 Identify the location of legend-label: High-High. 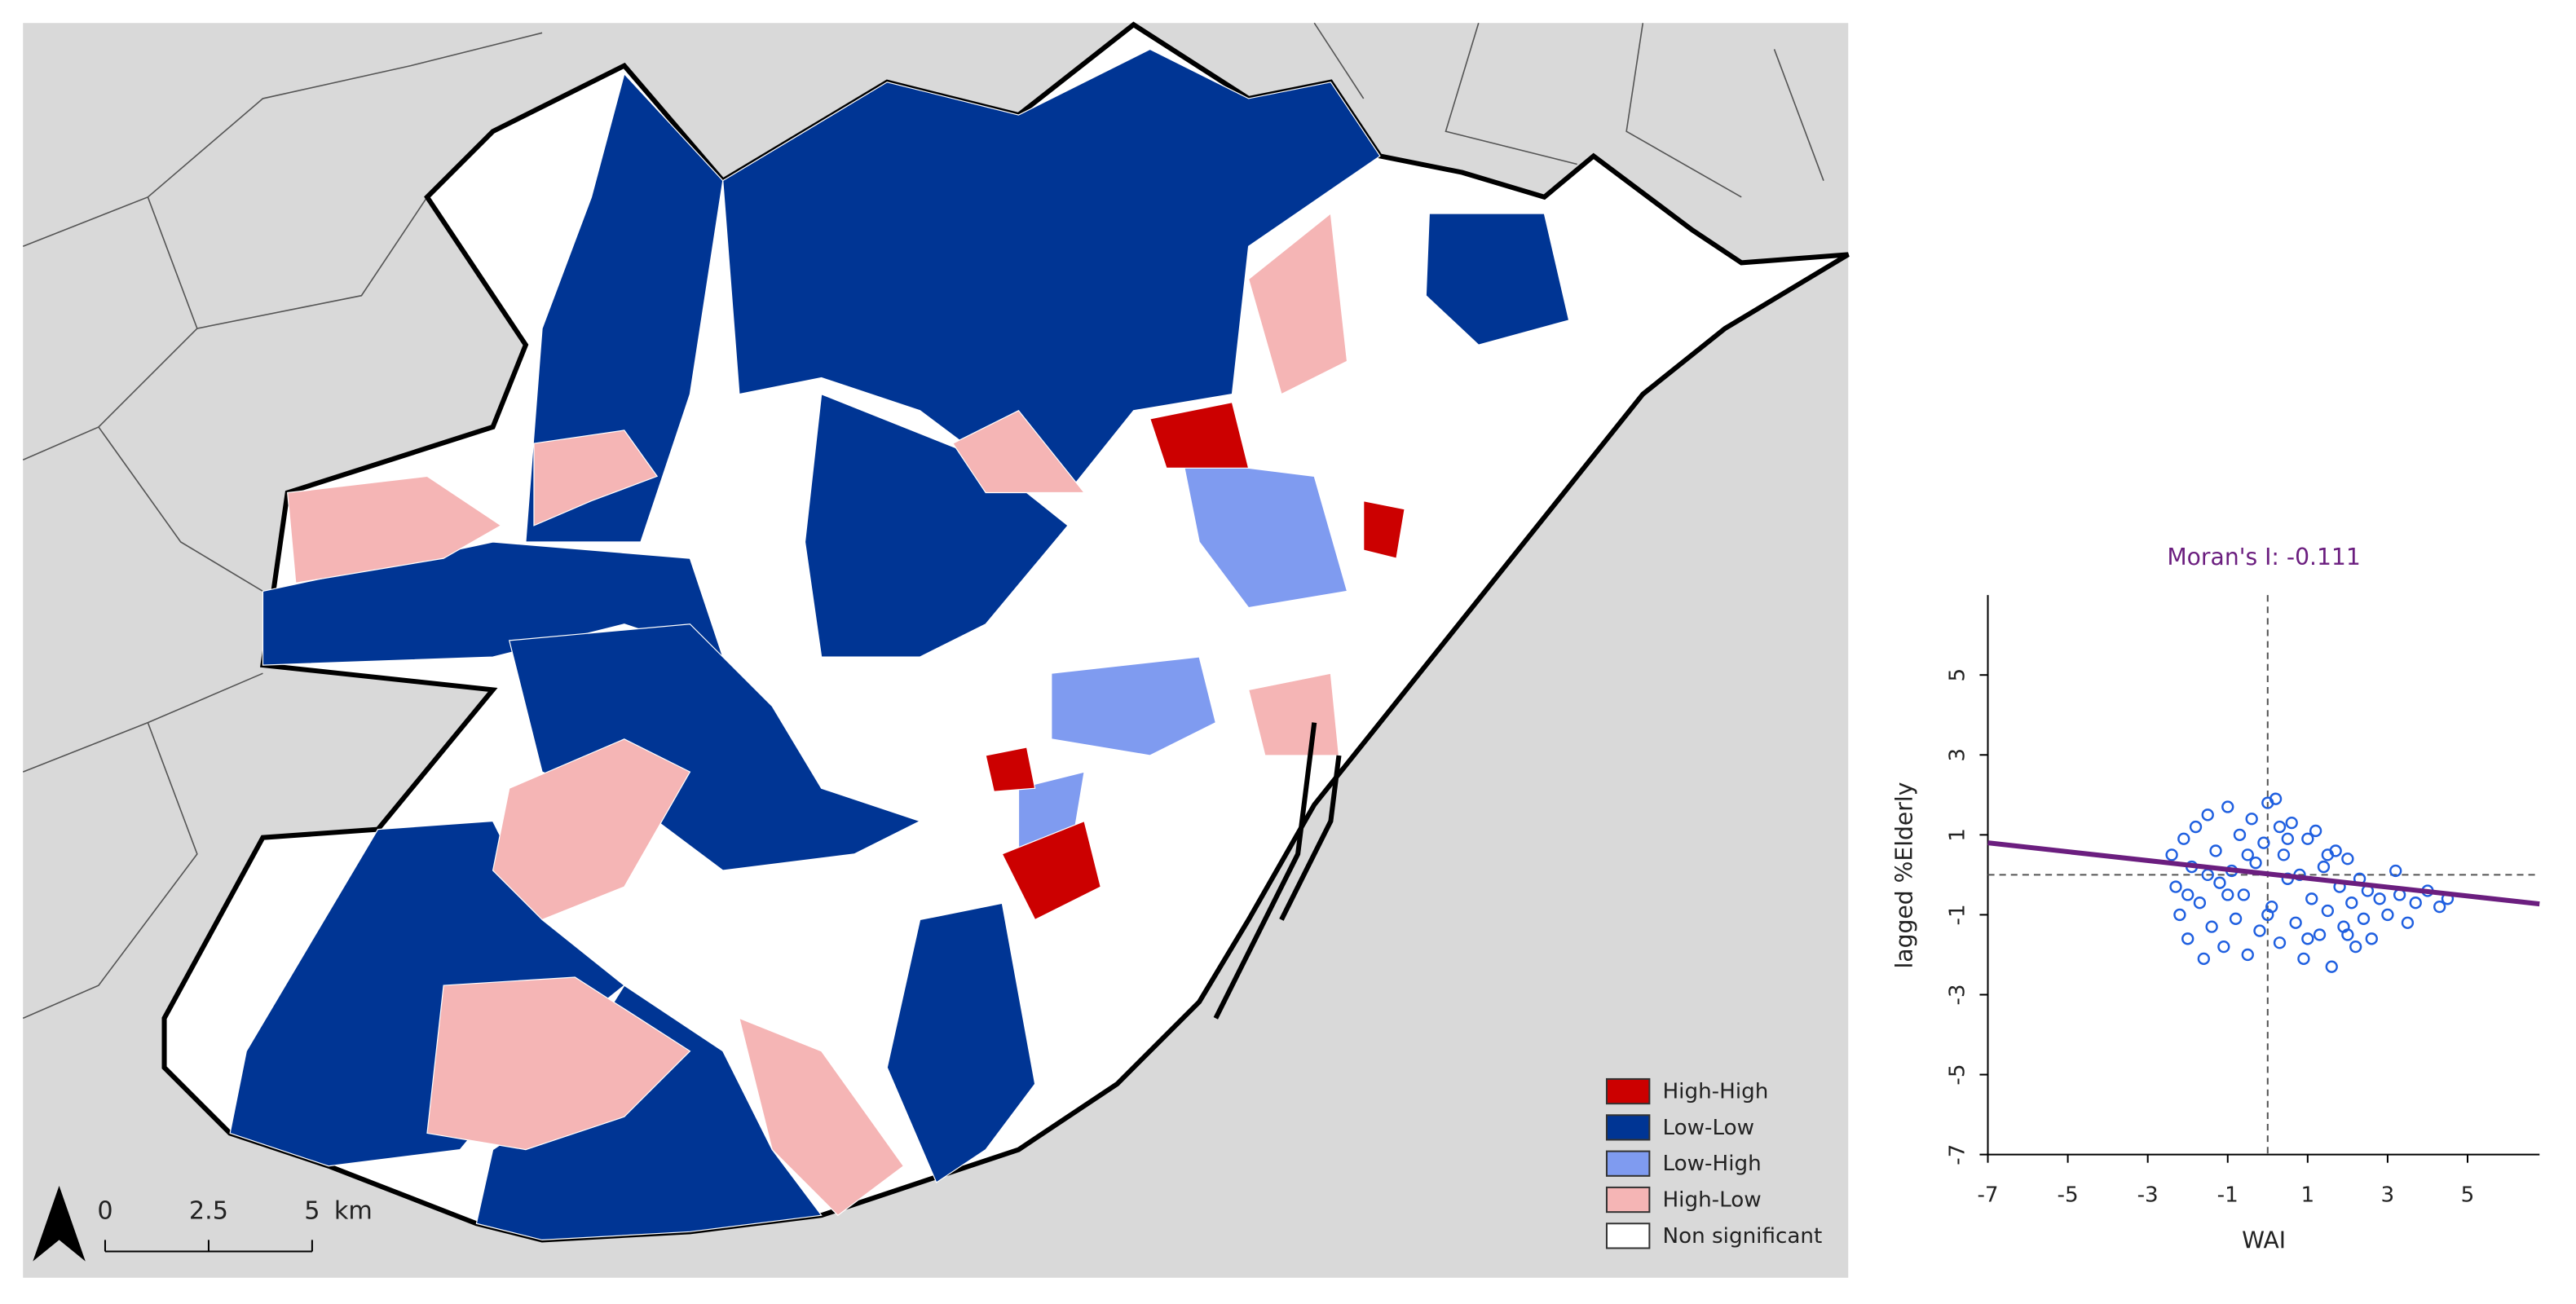
(1715, 1092).